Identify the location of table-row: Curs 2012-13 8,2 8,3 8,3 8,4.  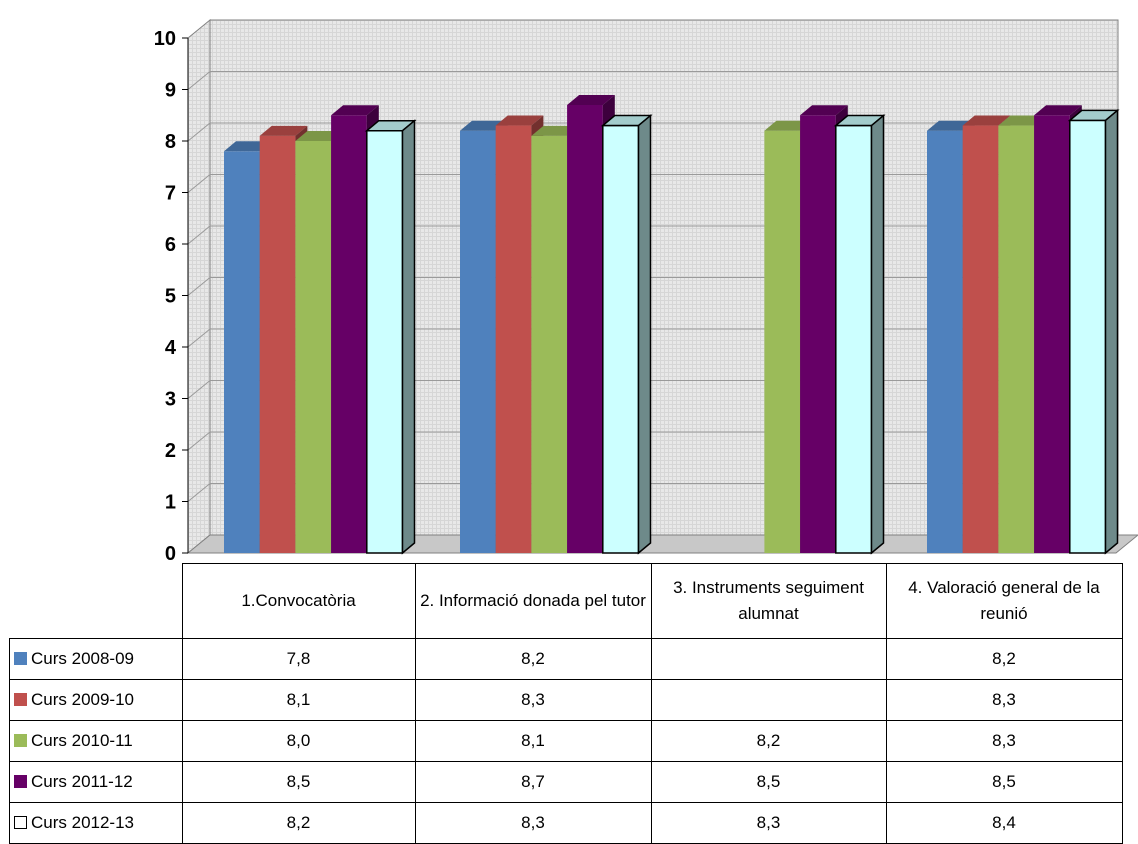
(566, 823).